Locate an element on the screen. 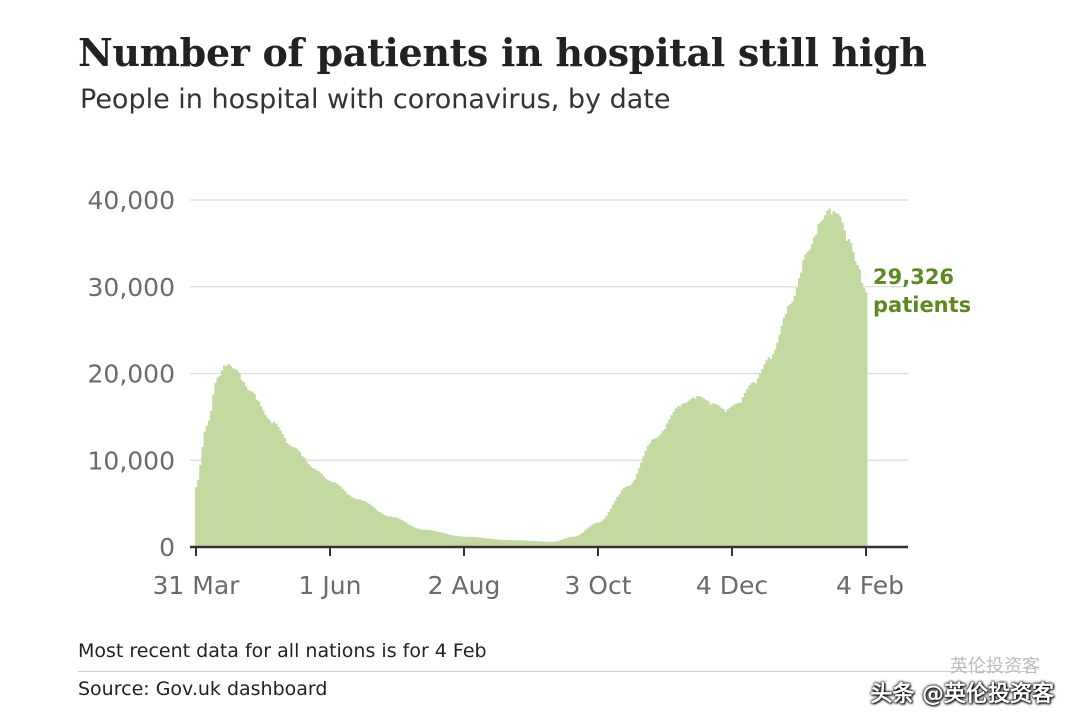 The width and height of the screenshot is (1080, 726). x-tick-label: 1 Jun is located at coordinates (330, 585).